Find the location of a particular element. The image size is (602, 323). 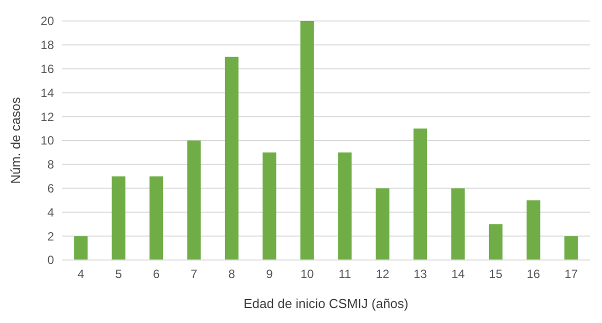

x-tick-label: 8 is located at coordinates (232, 274).